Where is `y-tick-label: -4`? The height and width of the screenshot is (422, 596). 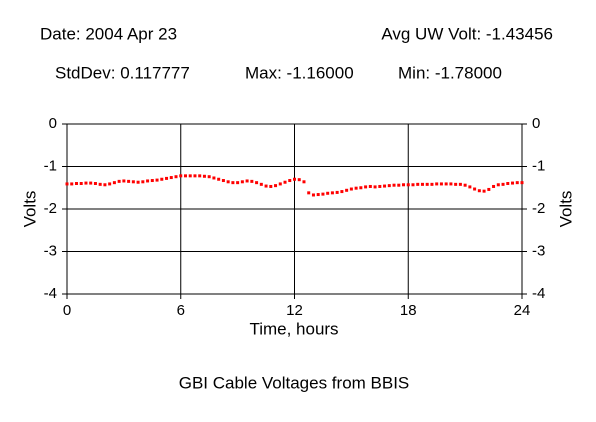
y-tick-label: -4 is located at coordinates (50, 293).